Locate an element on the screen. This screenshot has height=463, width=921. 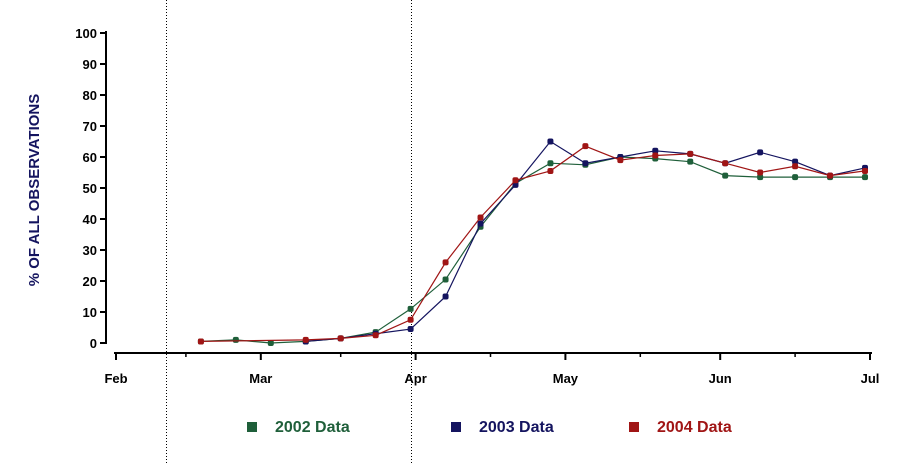
y-axis-label: % OF ALL OBSERVATIONS is located at coordinates (34, 190).